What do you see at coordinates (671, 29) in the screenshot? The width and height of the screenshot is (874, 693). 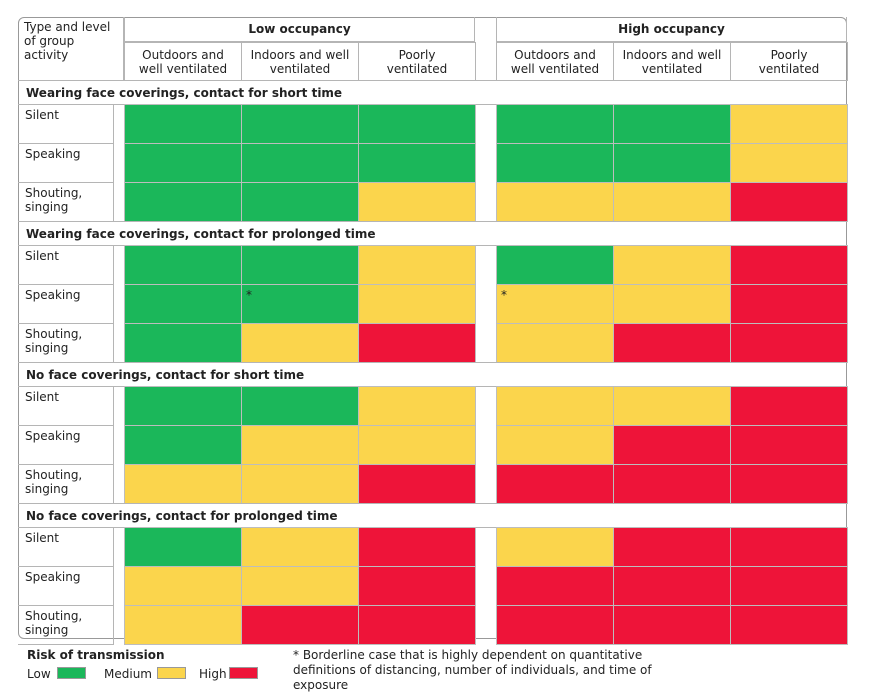 I see `group-header: High occupancy` at bounding box center [671, 29].